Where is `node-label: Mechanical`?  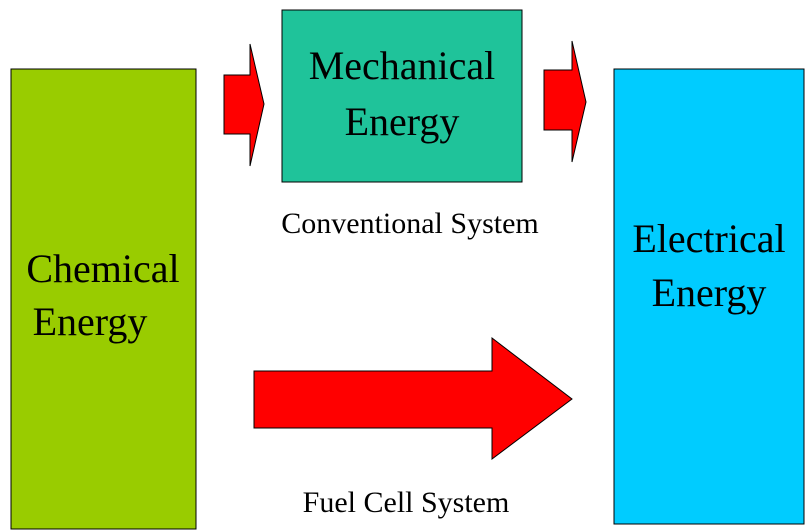 node-label: Mechanical is located at coordinates (402, 65).